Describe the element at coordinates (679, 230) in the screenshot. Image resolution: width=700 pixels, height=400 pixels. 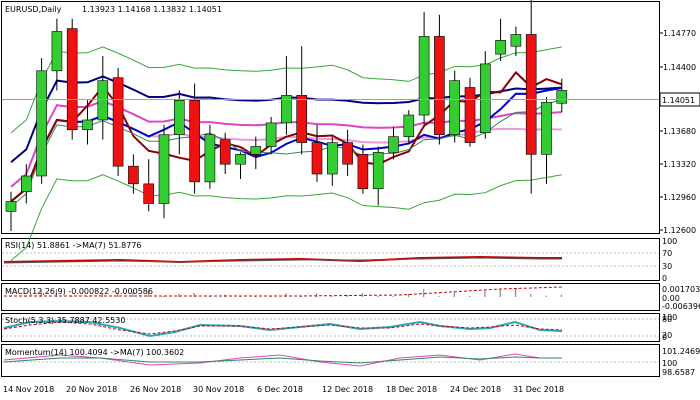
I see `price-tick: 1.12600` at that location.